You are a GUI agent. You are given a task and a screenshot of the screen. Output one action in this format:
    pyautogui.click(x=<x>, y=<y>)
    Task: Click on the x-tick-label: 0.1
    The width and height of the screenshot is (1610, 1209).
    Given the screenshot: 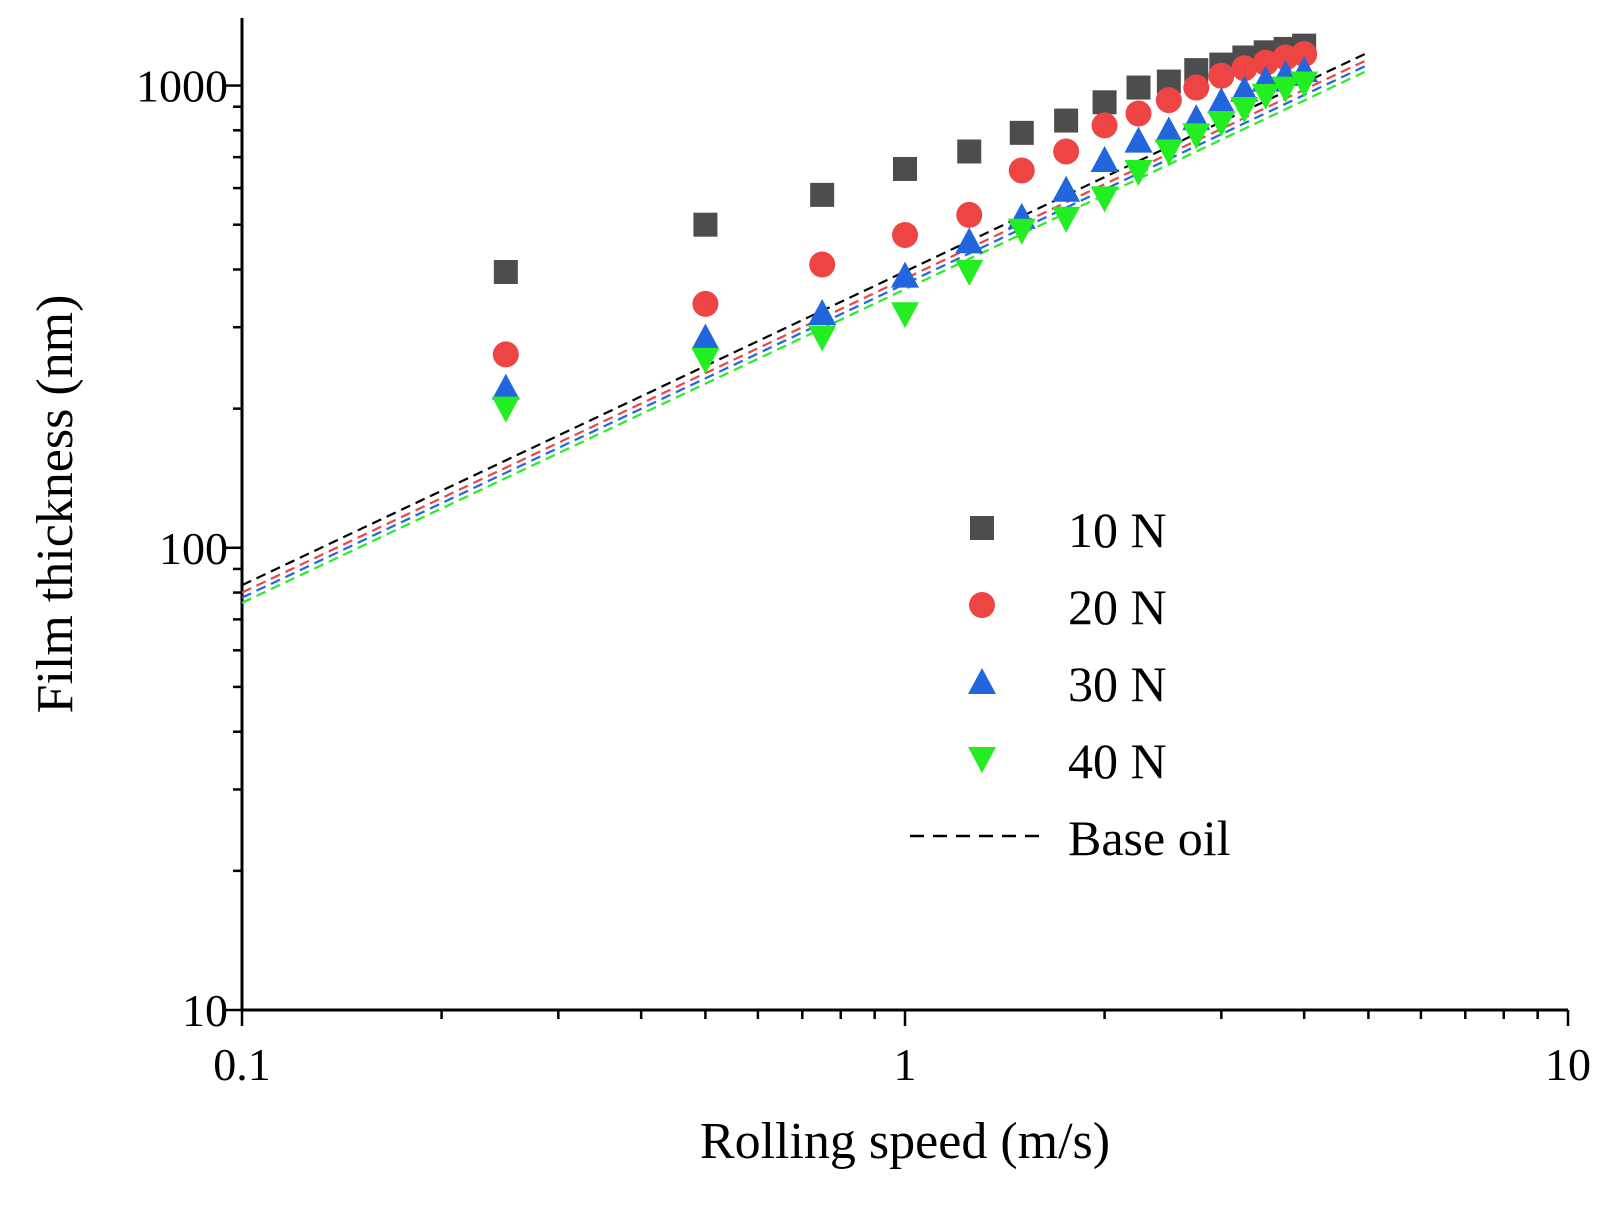 What is the action you would take?
    pyautogui.click(x=242, y=1064)
    